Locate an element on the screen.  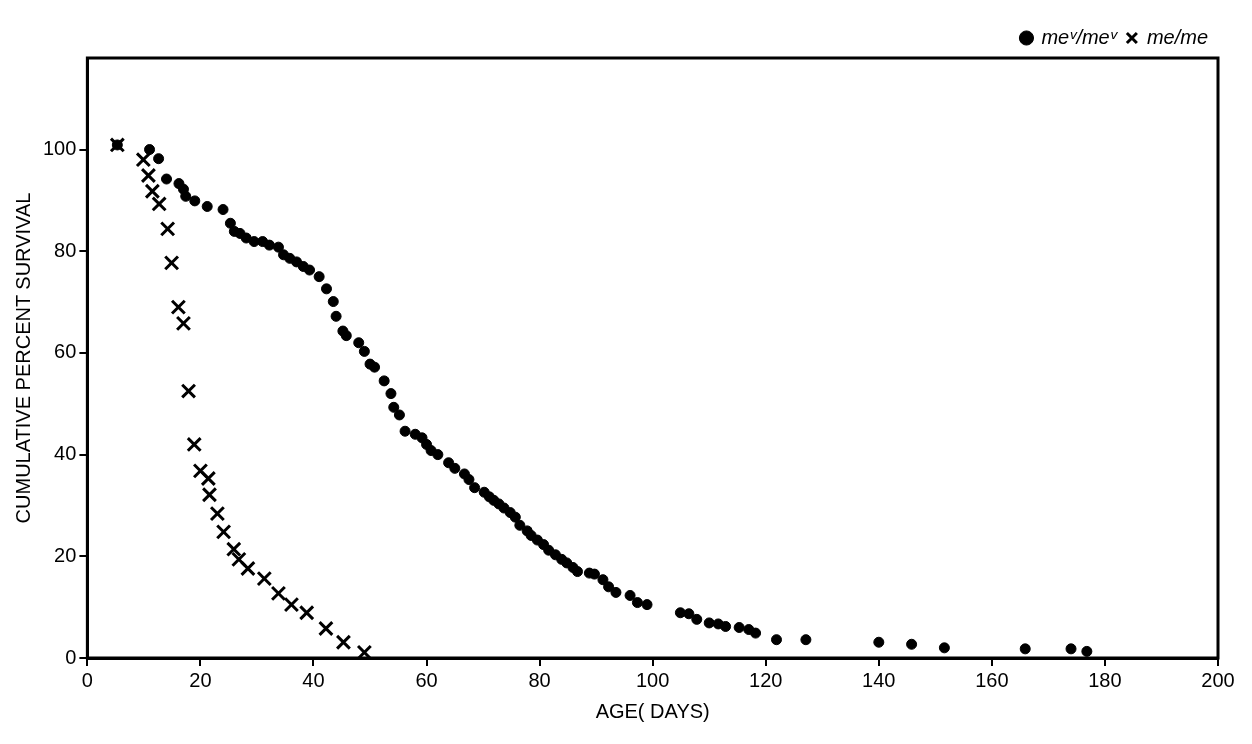
y-tick-label: 80 is located at coordinates (65, 249).